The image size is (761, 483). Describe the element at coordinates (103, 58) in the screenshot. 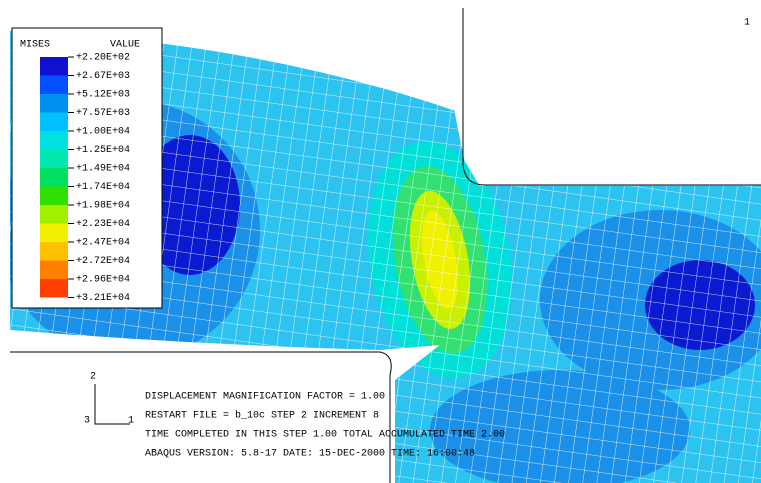

I see `legend-label: +2.20E+02` at that location.